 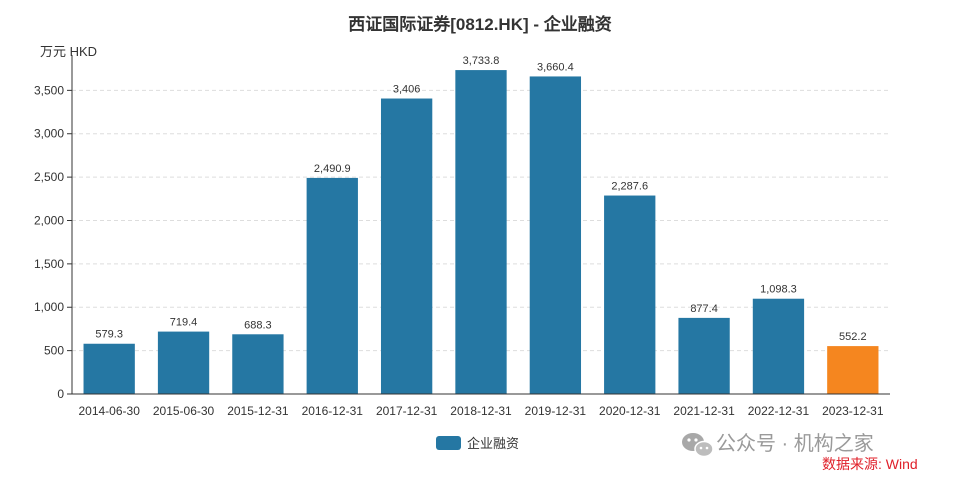 I want to click on watermark-text: 公众号 · 机构之家, so click(x=795, y=443).